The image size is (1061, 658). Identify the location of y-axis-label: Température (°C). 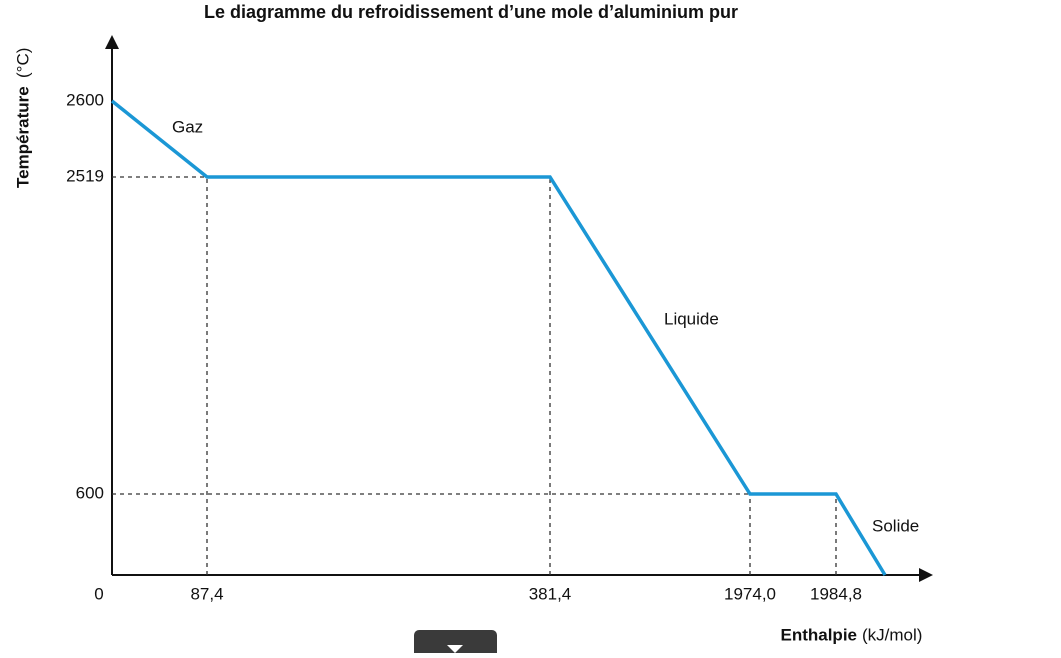
(22, 118).